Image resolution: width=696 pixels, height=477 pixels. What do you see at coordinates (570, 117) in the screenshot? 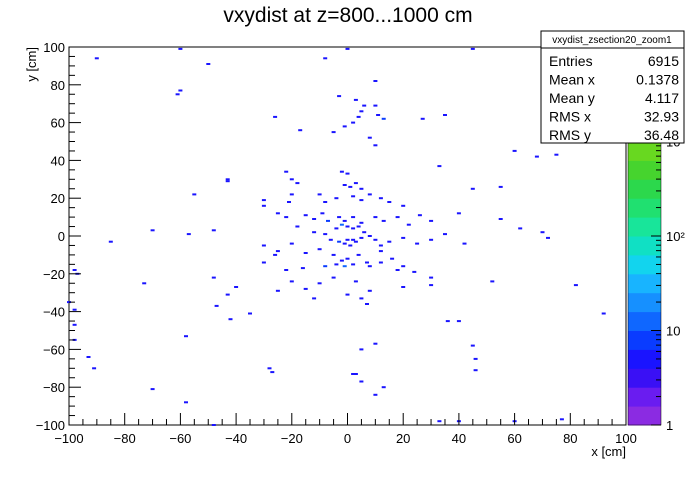
I see `stats-row-label: RMS x` at bounding box center [570, 117].